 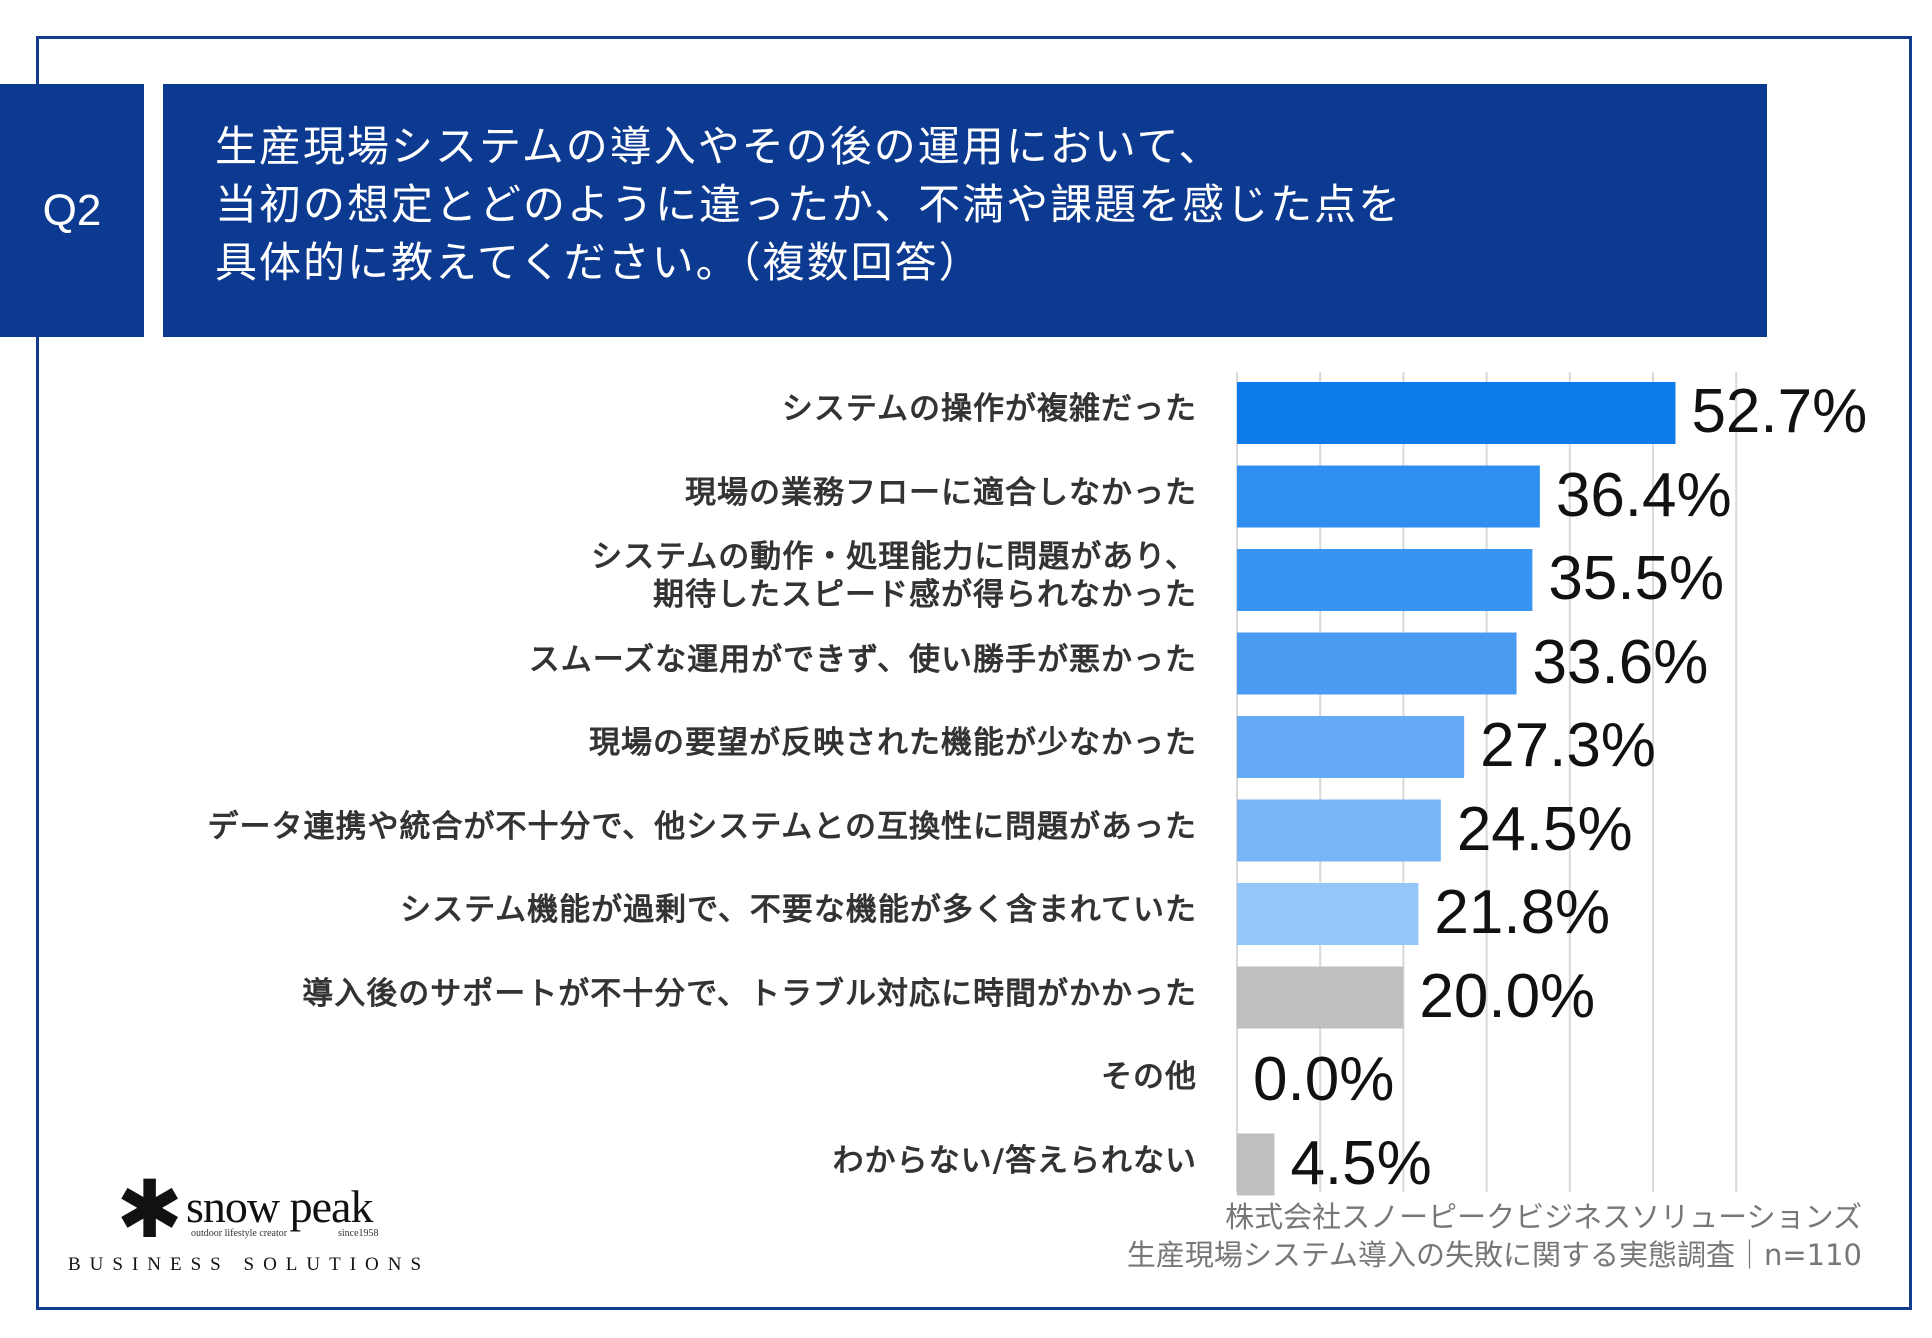 I want to click on value-label-4: 27.3%, so click(x=1568, y=745).